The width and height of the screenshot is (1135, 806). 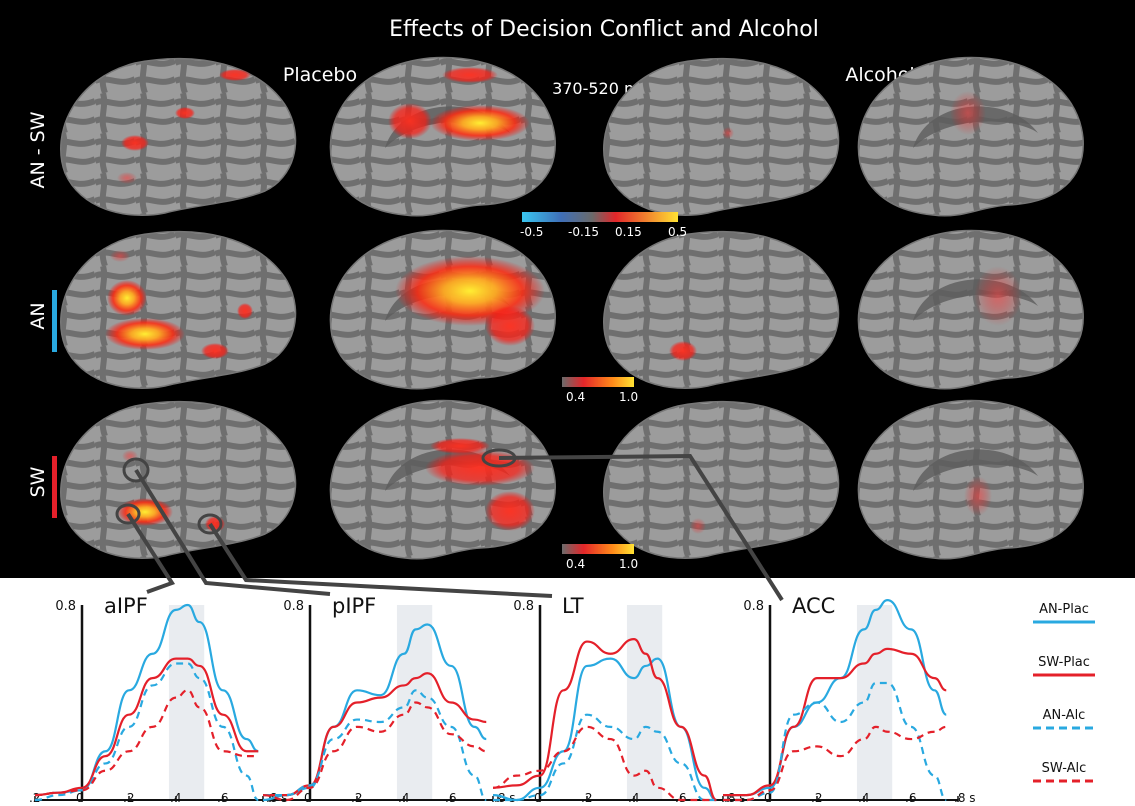 I want to click on roi-title: LT, so click(x=573, y=606).